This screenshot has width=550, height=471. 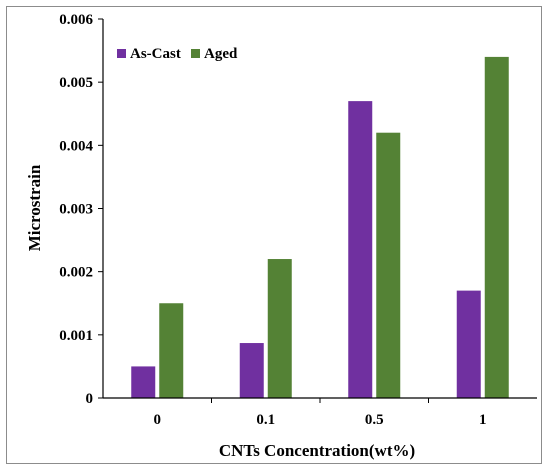 I want to click on y-tick-label: 0.001, so click(x=76, y=336).